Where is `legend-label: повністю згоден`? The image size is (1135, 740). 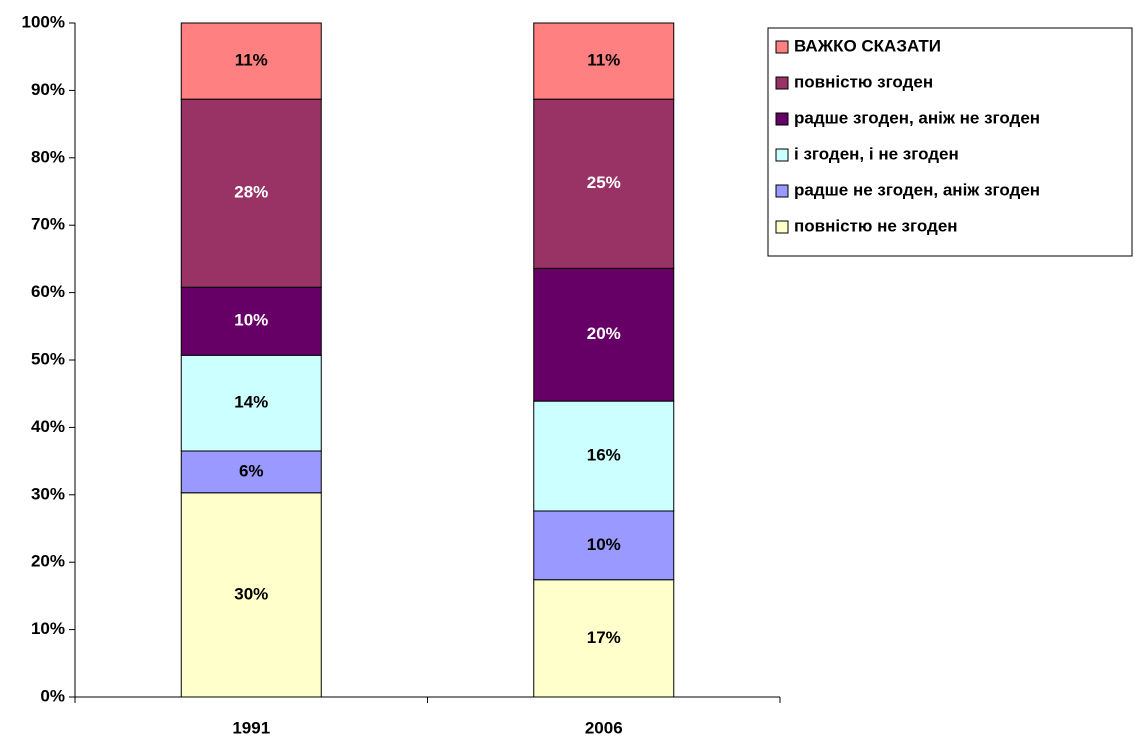
legend-label: повністю згоден is located at coordinates (863, 81).